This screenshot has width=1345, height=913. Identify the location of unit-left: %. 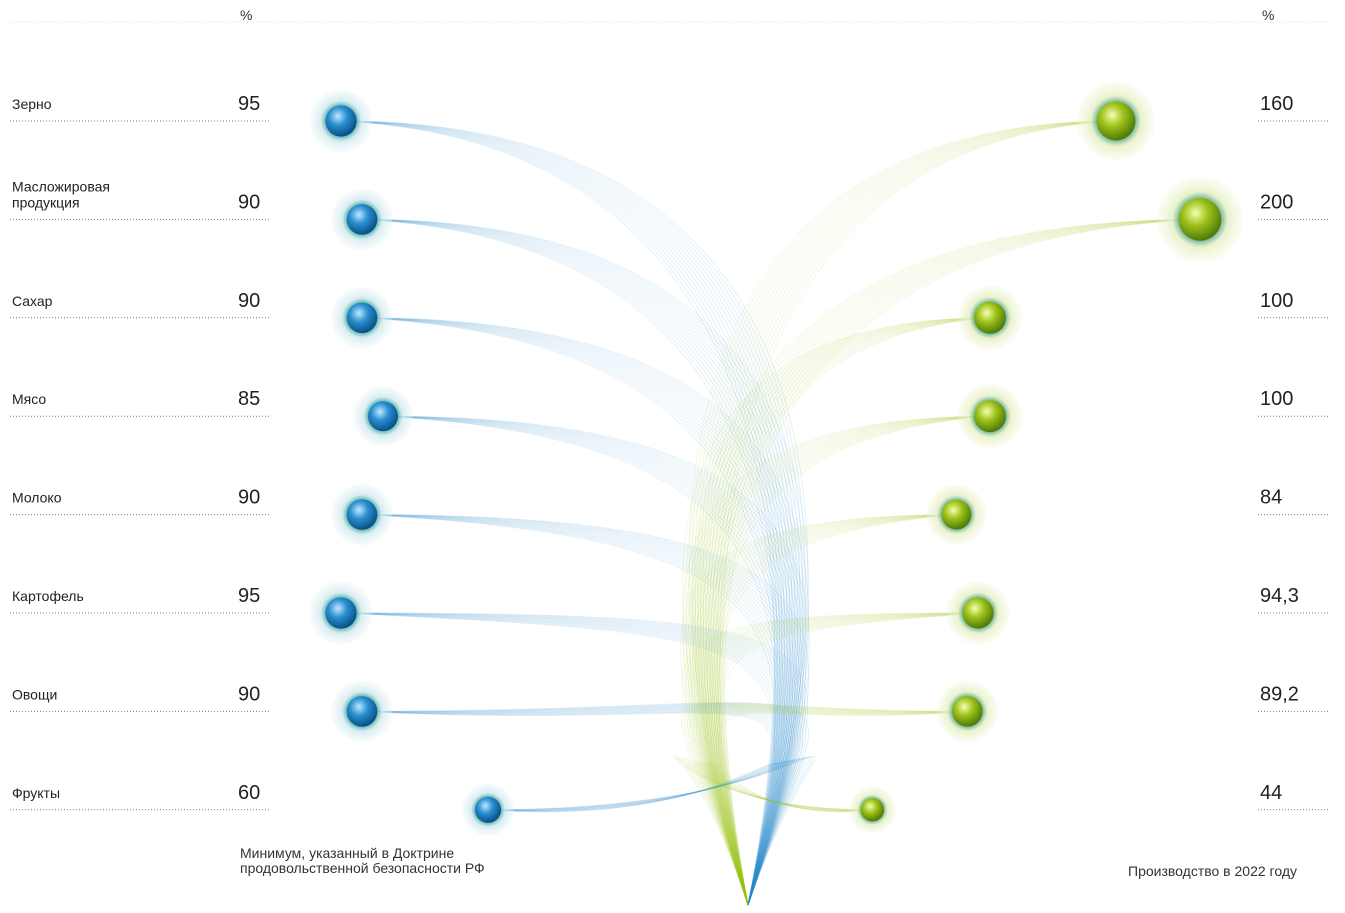
(246, 15).